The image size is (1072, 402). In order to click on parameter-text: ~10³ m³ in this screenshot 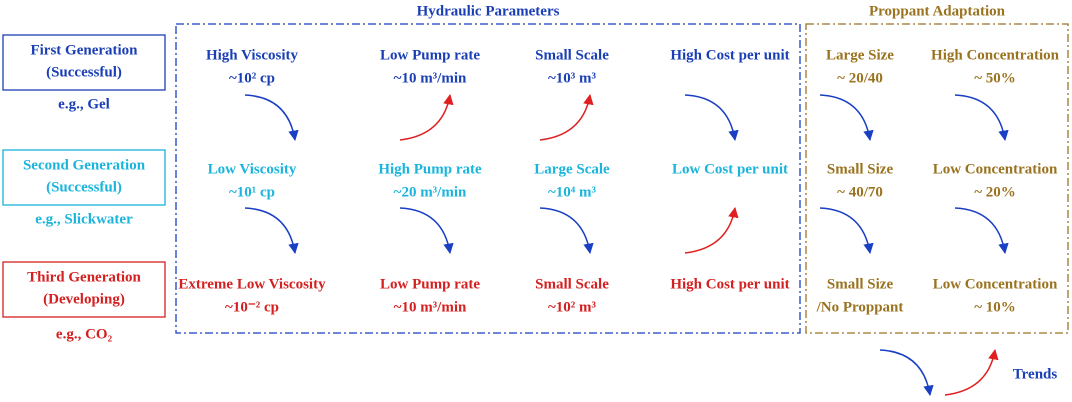, I will do `click(572, 78)`.